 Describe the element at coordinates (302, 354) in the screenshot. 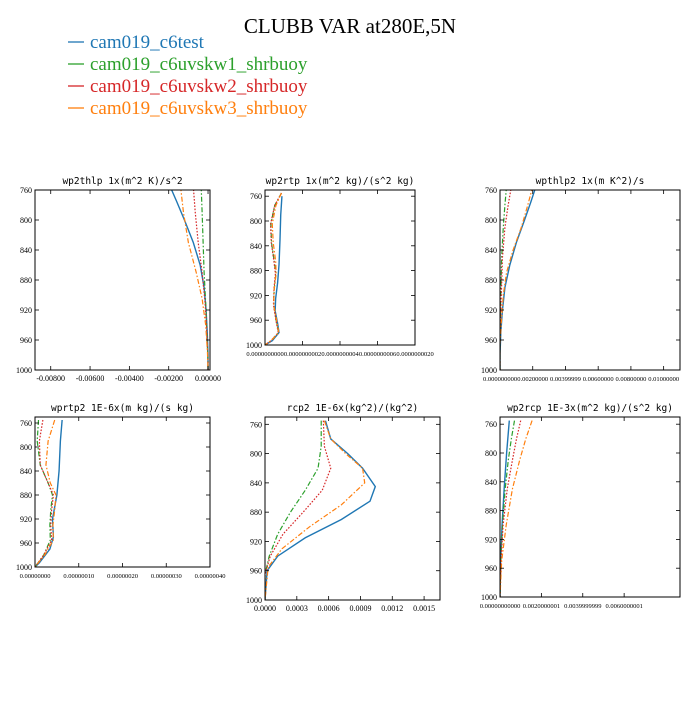

I see `x-tick-label: 0.0000000002` at that location.